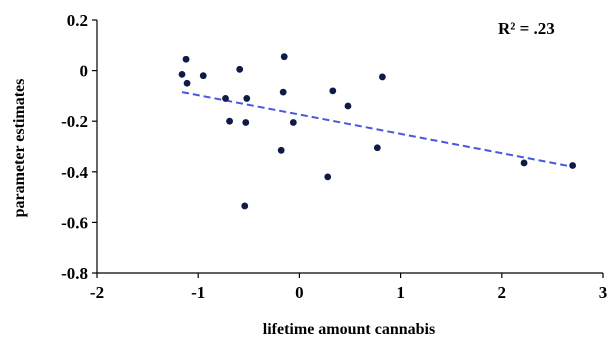 The image size is (611, 339). Describe the element at coordinates (348, 287) in the screenshot. I see `x-axis-ticks: -2 -1 0 1 2 3` at that location.